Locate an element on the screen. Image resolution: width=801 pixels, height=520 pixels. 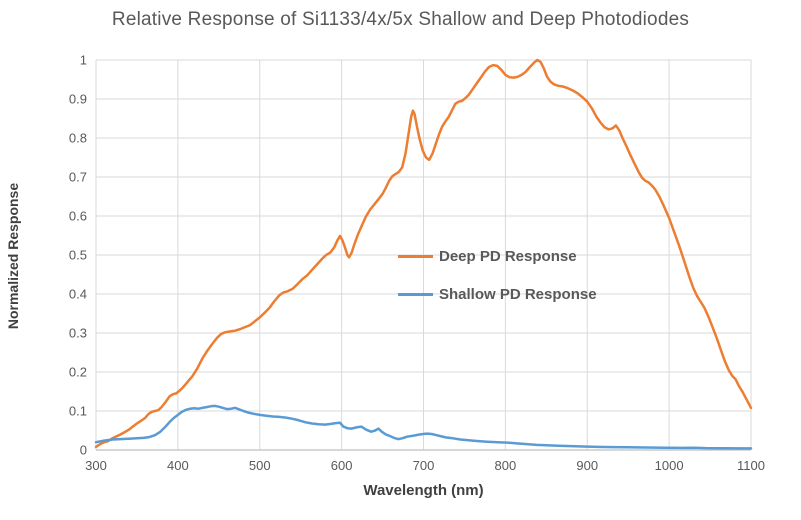
x-tick-label: 1100 is located at coordinates (751, 465).